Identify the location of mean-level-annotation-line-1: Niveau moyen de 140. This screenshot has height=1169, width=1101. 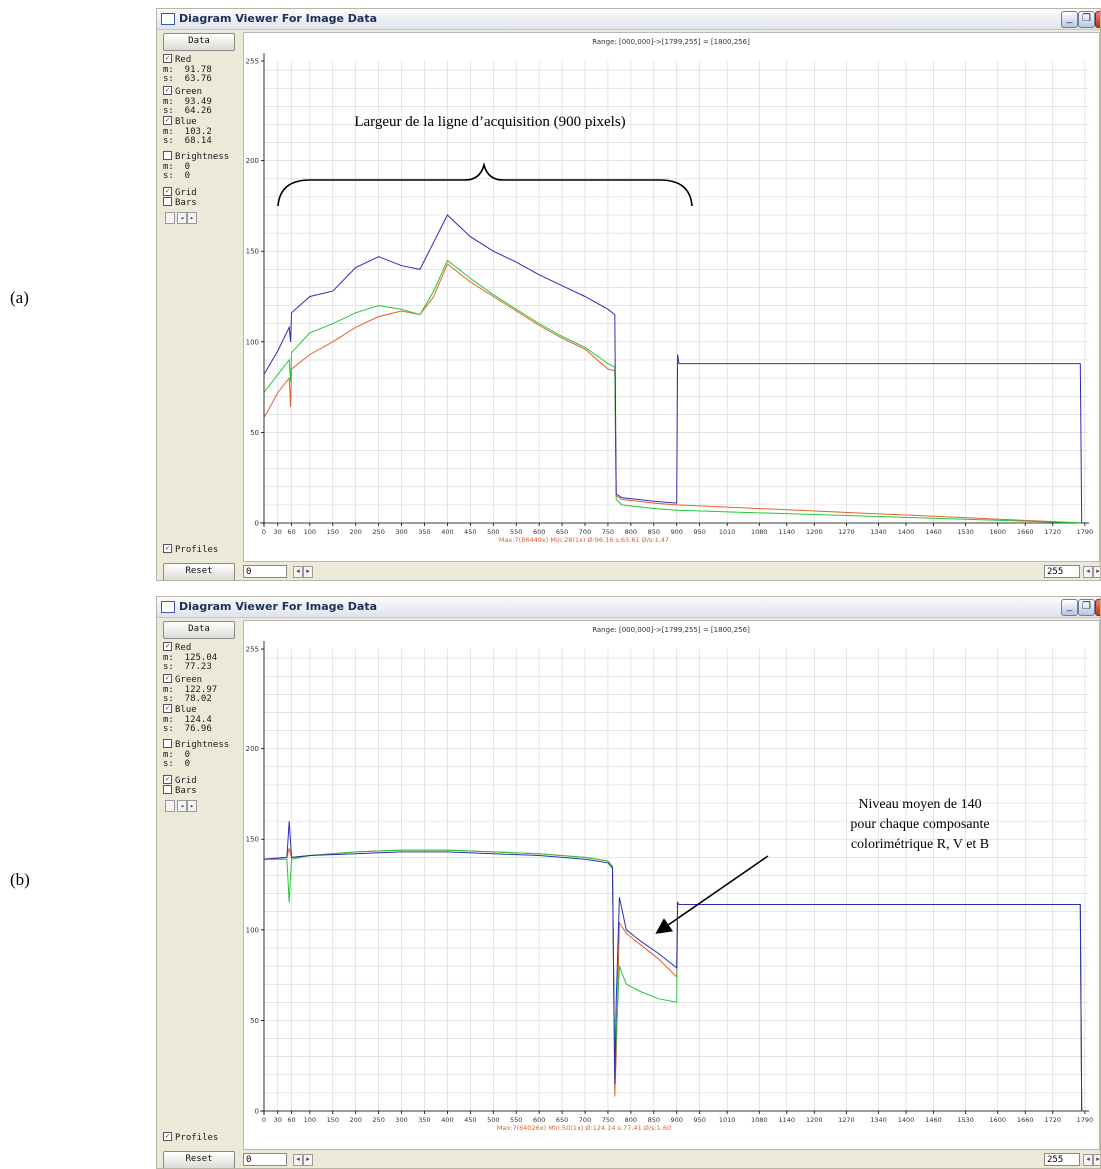
(920, 804).